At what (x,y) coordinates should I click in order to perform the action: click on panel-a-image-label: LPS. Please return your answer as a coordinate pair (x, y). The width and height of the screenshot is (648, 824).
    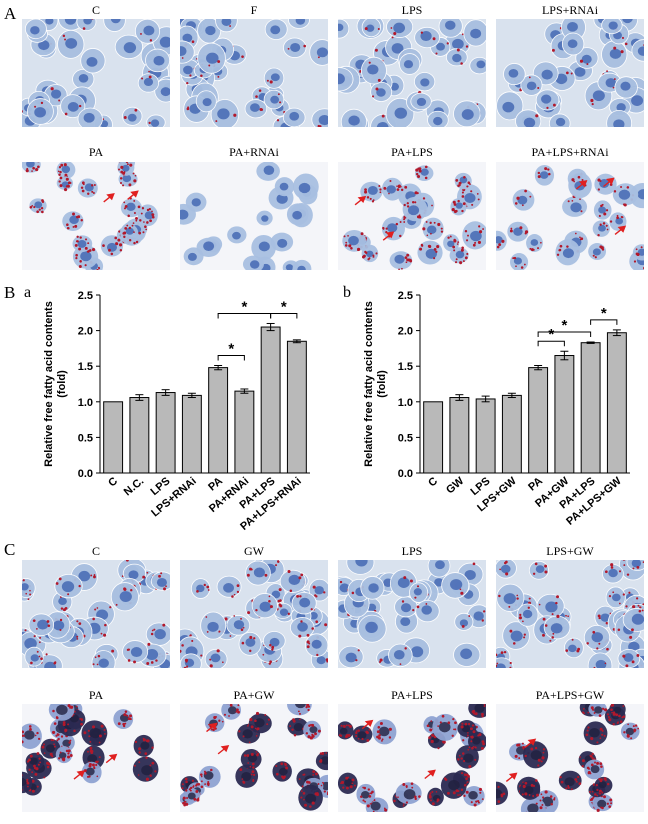
    Looking at the image, I should click on (412, 10).